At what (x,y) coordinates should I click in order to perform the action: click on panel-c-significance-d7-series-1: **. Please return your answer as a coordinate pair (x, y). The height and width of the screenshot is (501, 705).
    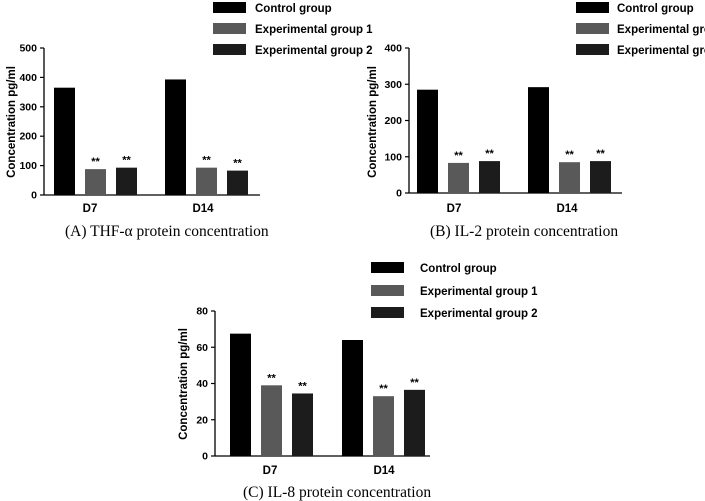
    Looking at the image, I should click on (271, 378).